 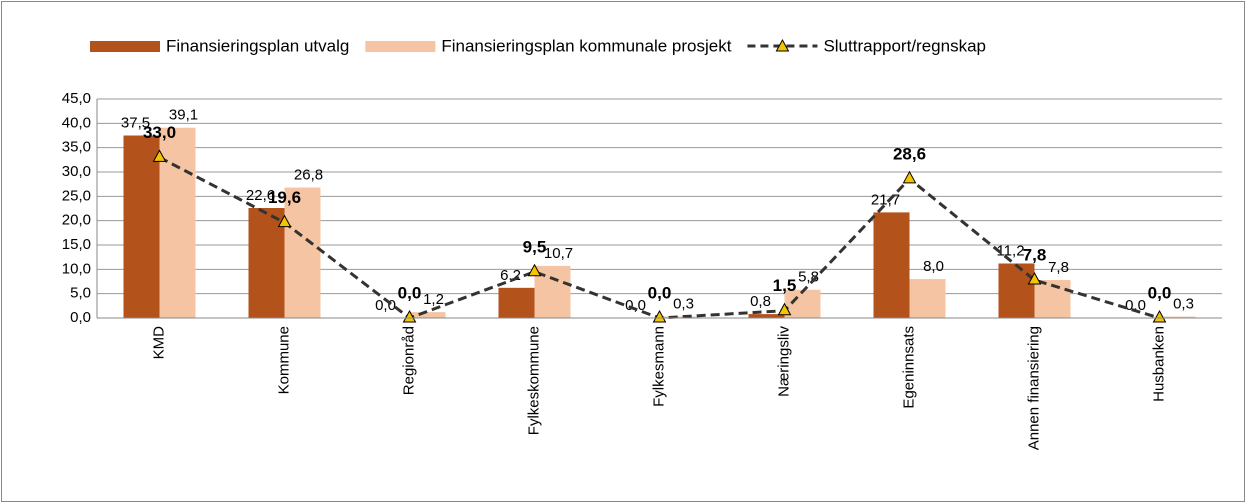 I want to click on y-tick-label: 10,0, so click(x=76, y=268).